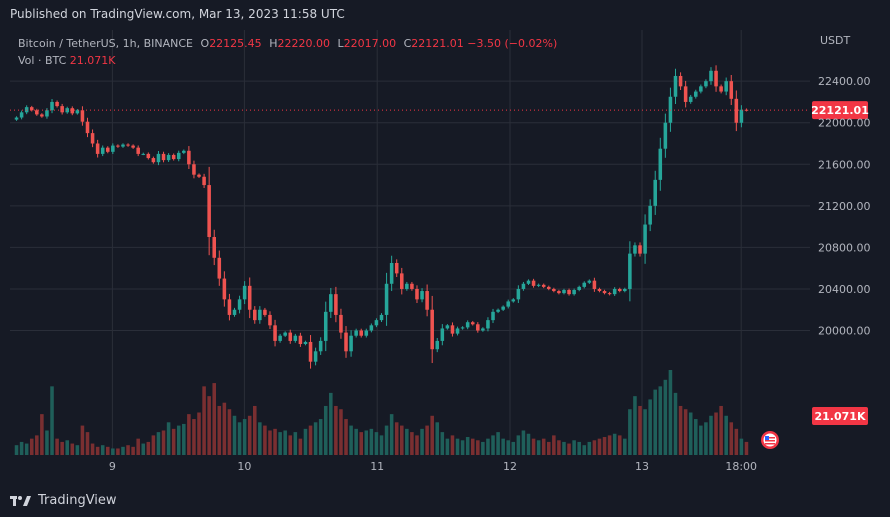 The height and width of the screenshot is (517, 890). Describe the element at coordinates (407, 43) in the screenshot. I see `legend-close-label: C` at that location.